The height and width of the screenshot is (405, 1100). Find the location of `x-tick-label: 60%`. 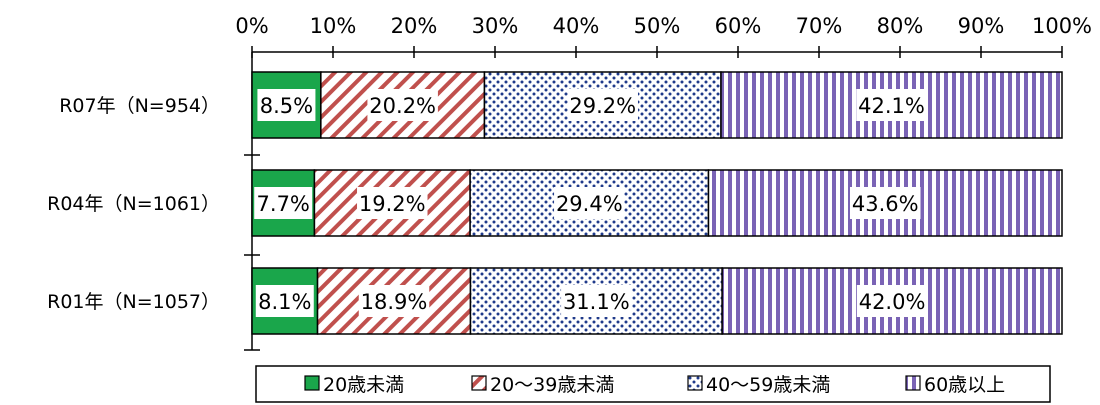

x-tick-label: 60% is located at coordinates (738, 26).